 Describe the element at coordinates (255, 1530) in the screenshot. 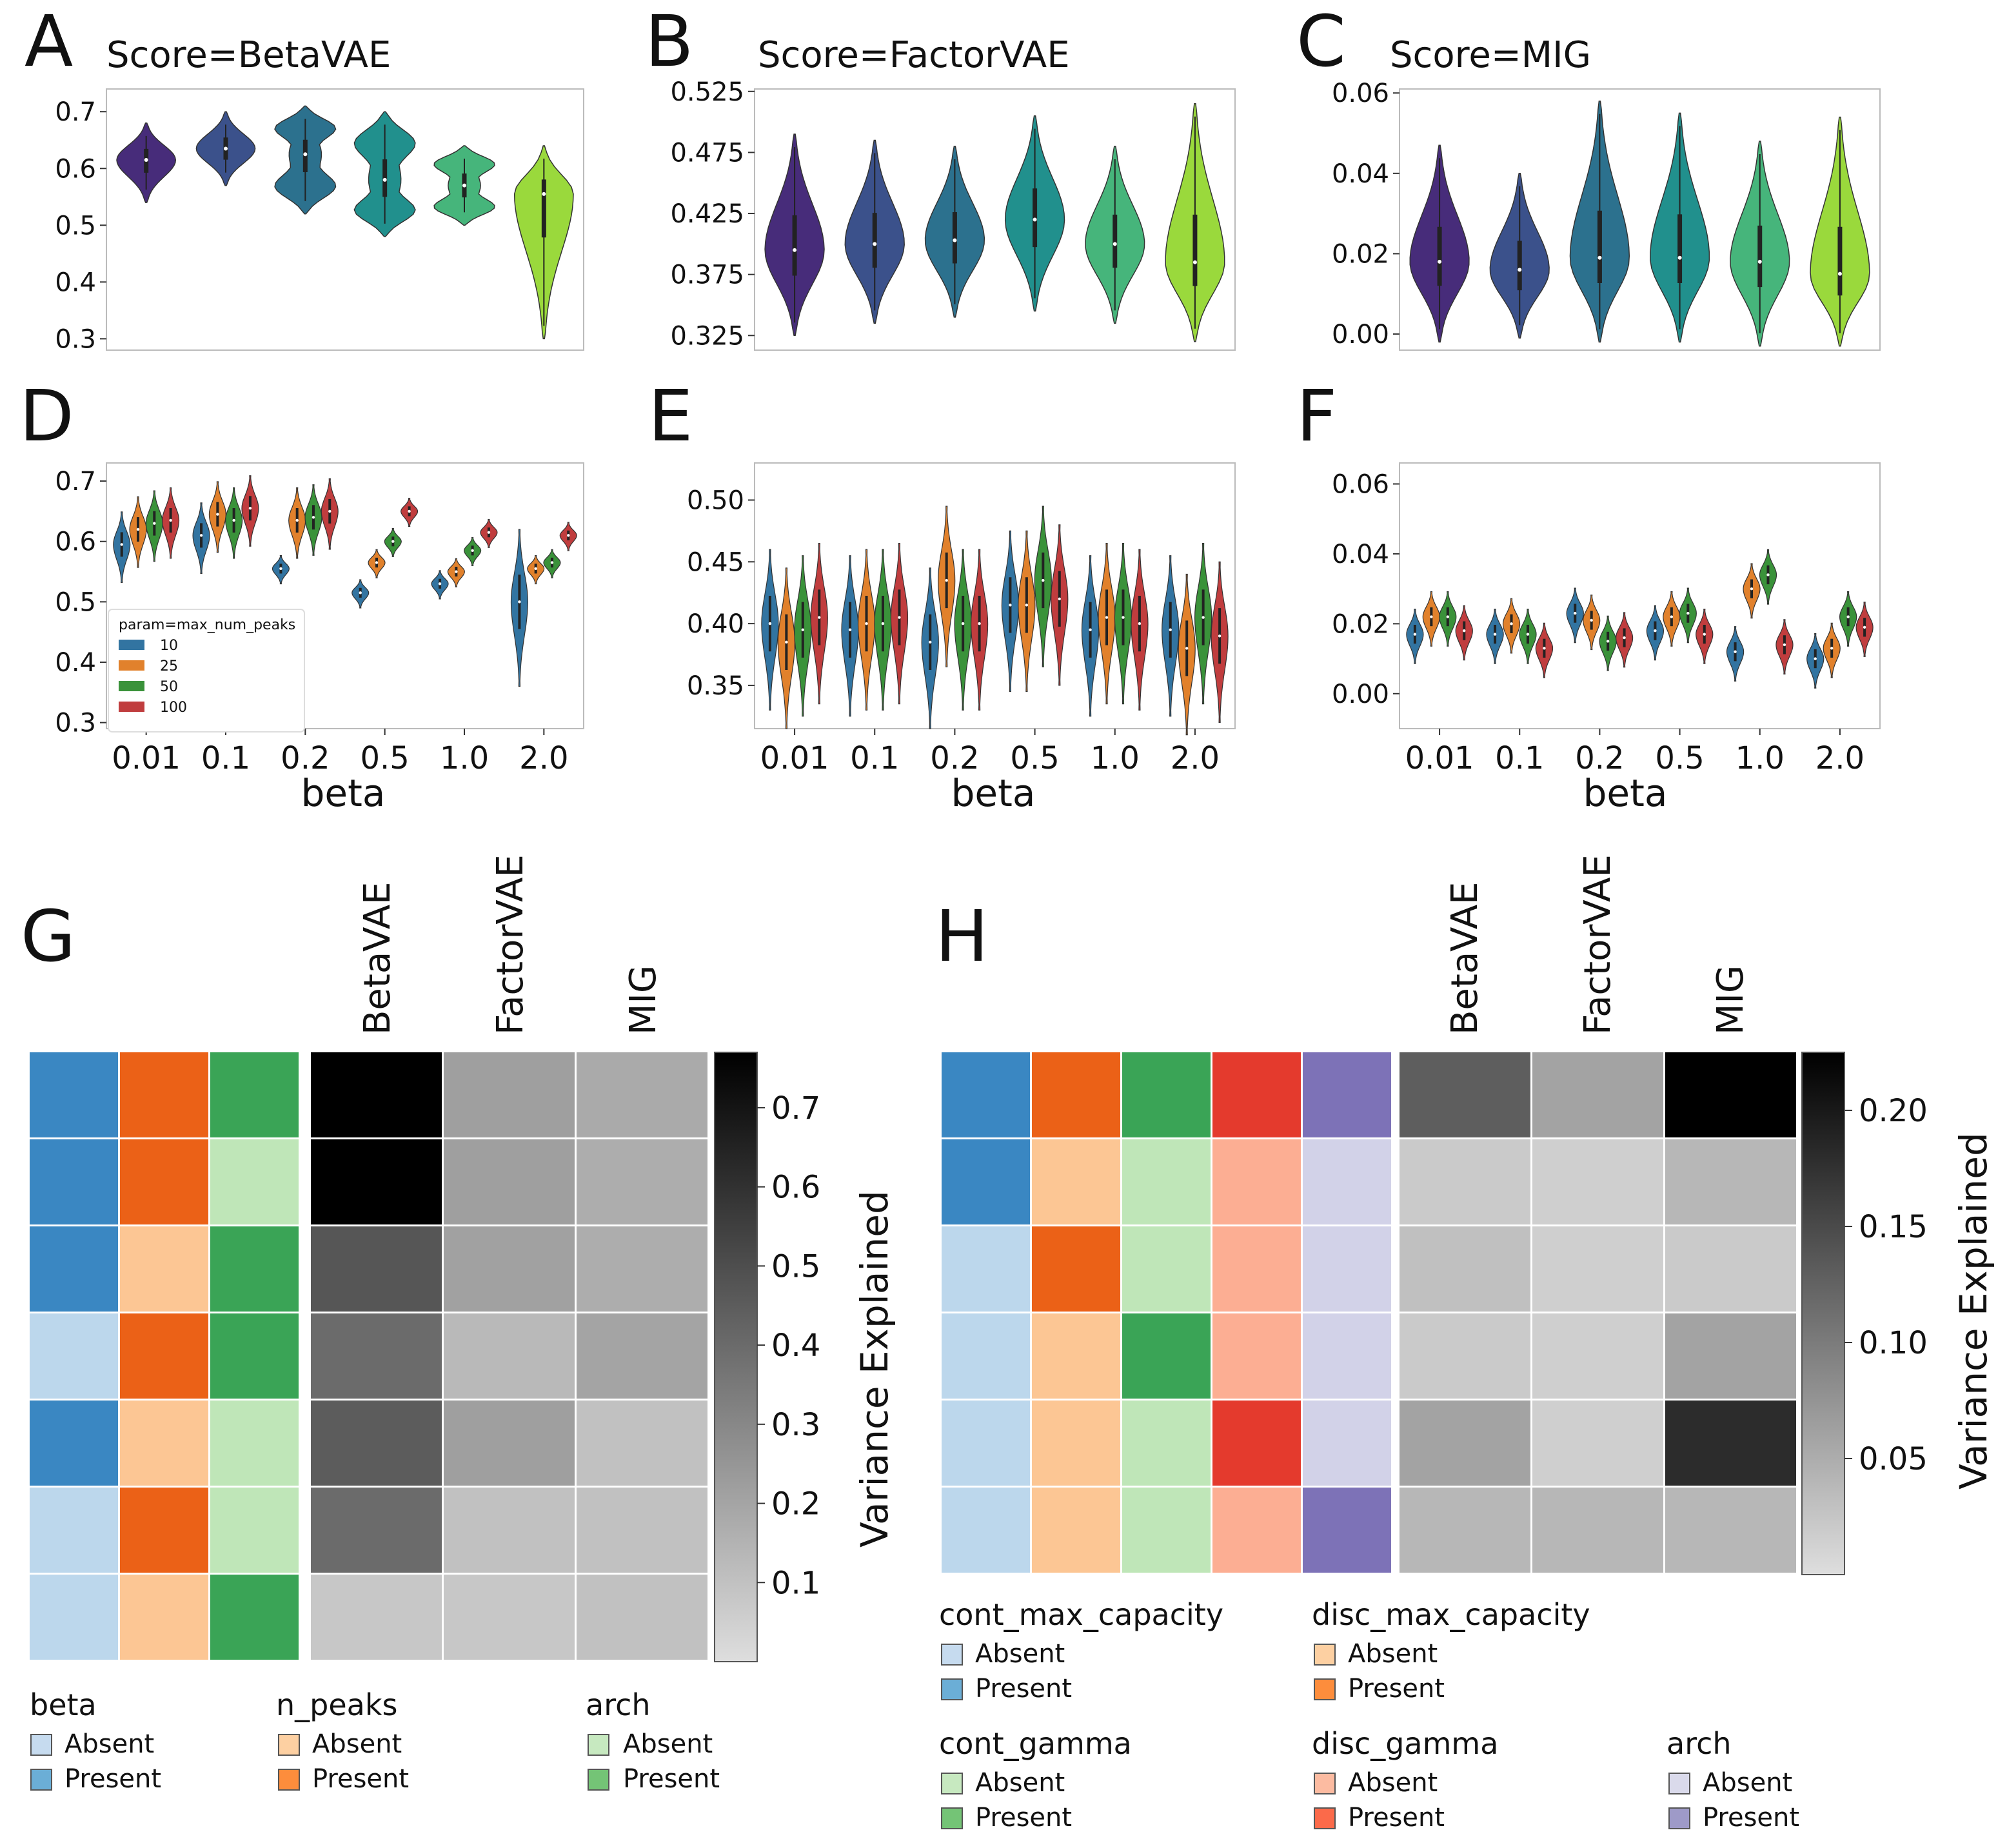

I see `indicator-arch-row5` at that location.